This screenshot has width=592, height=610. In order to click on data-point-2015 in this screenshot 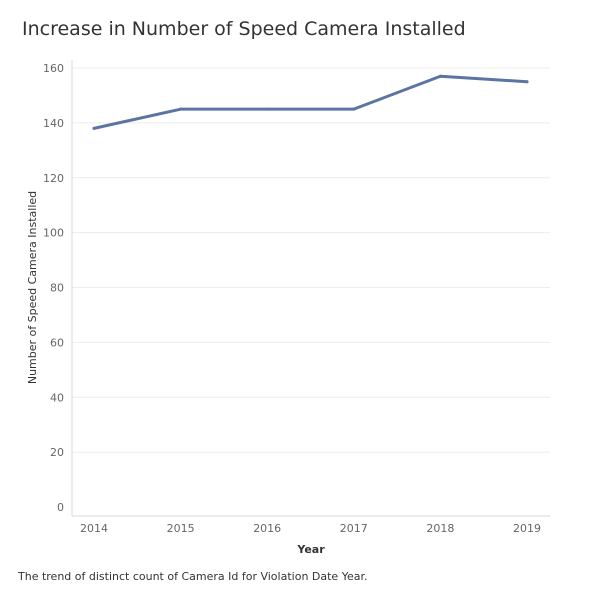, I will do `click(181, 109)`.